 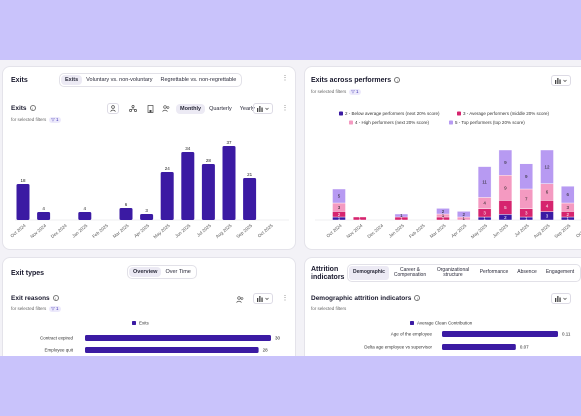 I want to click on segment-exits: Exits, so click(x=72, y=80).